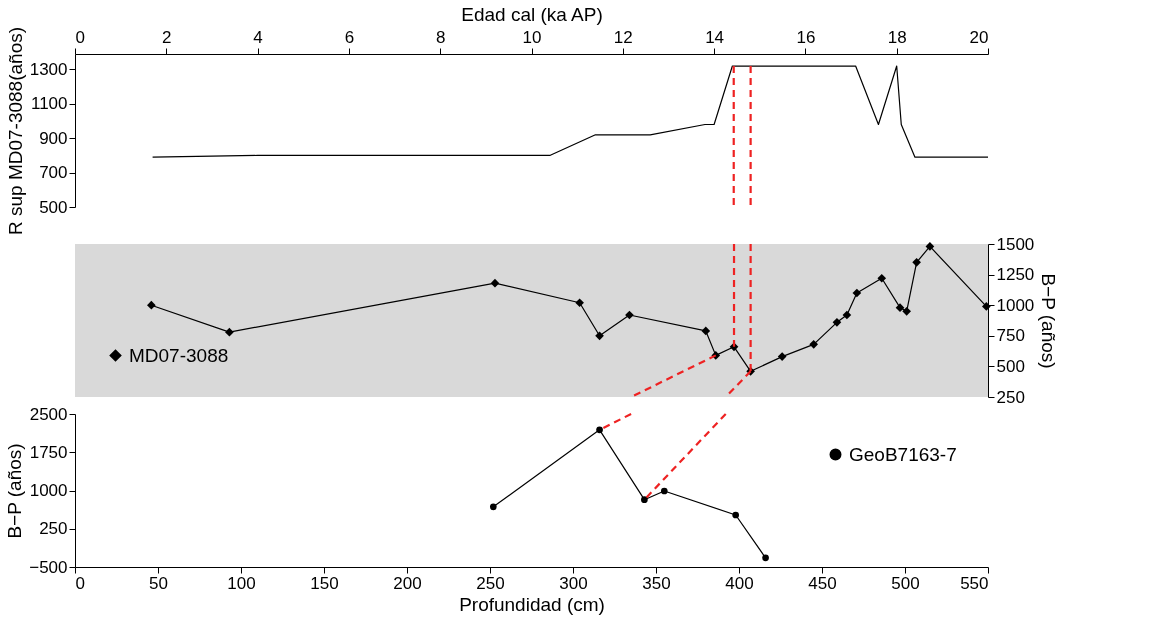 The image size is (1151, 623). I want to click on y-tick-label: 2500, so click(48, 414).